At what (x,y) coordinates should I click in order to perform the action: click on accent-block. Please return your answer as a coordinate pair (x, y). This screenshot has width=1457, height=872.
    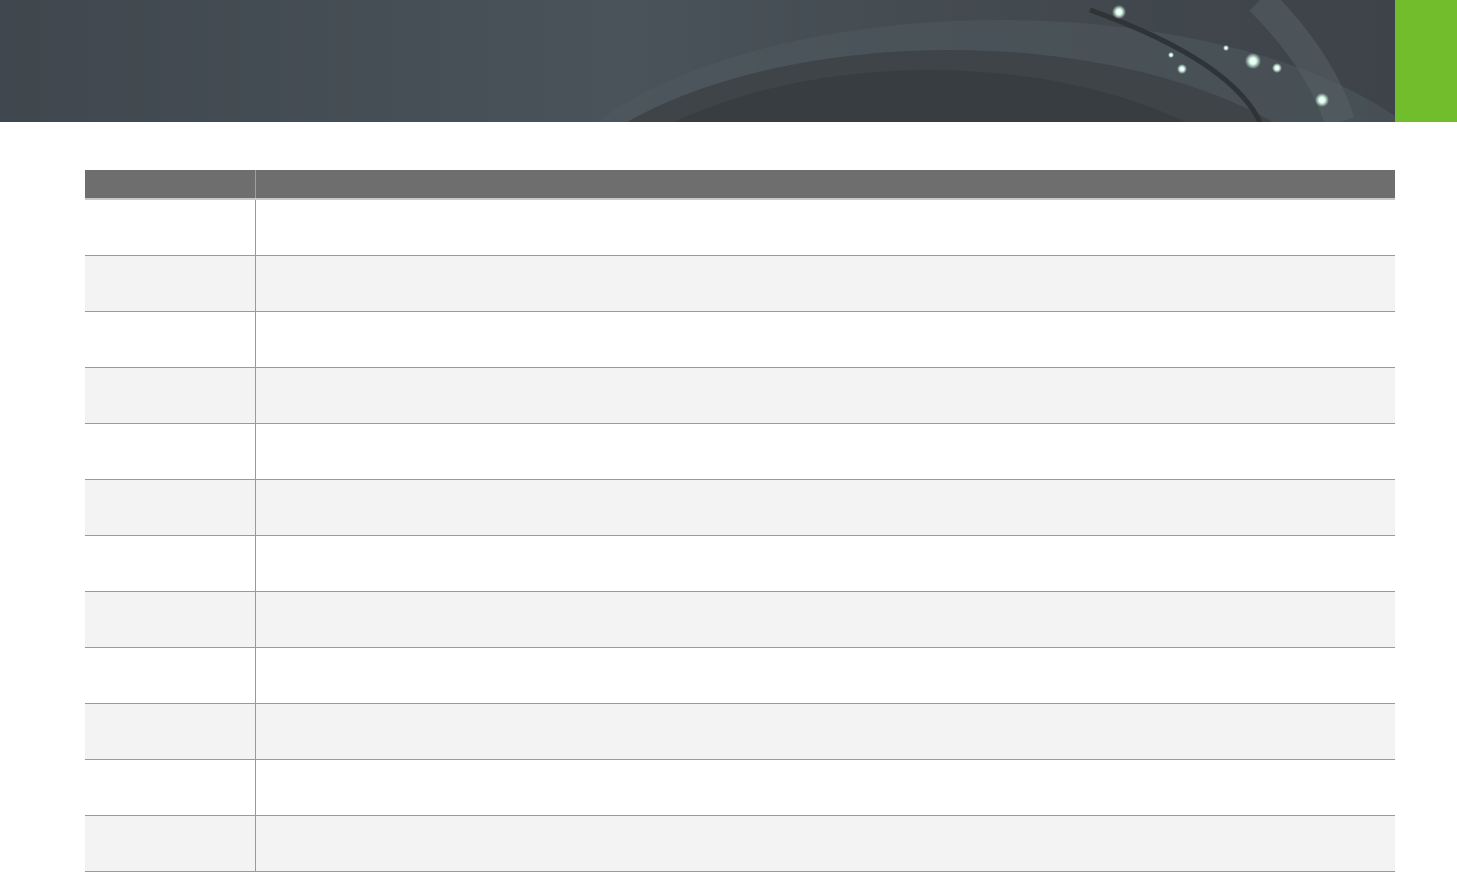
    Looking at the image, I should click on (1426, 61).